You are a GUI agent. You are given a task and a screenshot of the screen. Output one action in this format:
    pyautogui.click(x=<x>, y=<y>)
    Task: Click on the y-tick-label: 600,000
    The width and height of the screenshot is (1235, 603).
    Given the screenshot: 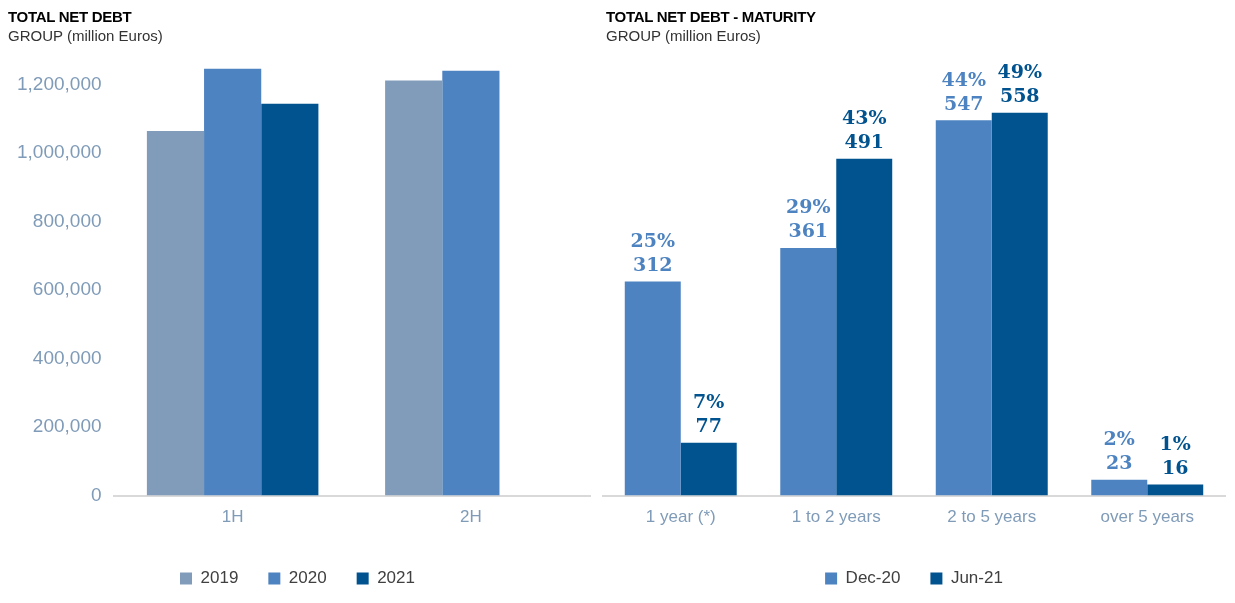 What is the action you would take?
    pyautogui.click(x=67, y=289)
    